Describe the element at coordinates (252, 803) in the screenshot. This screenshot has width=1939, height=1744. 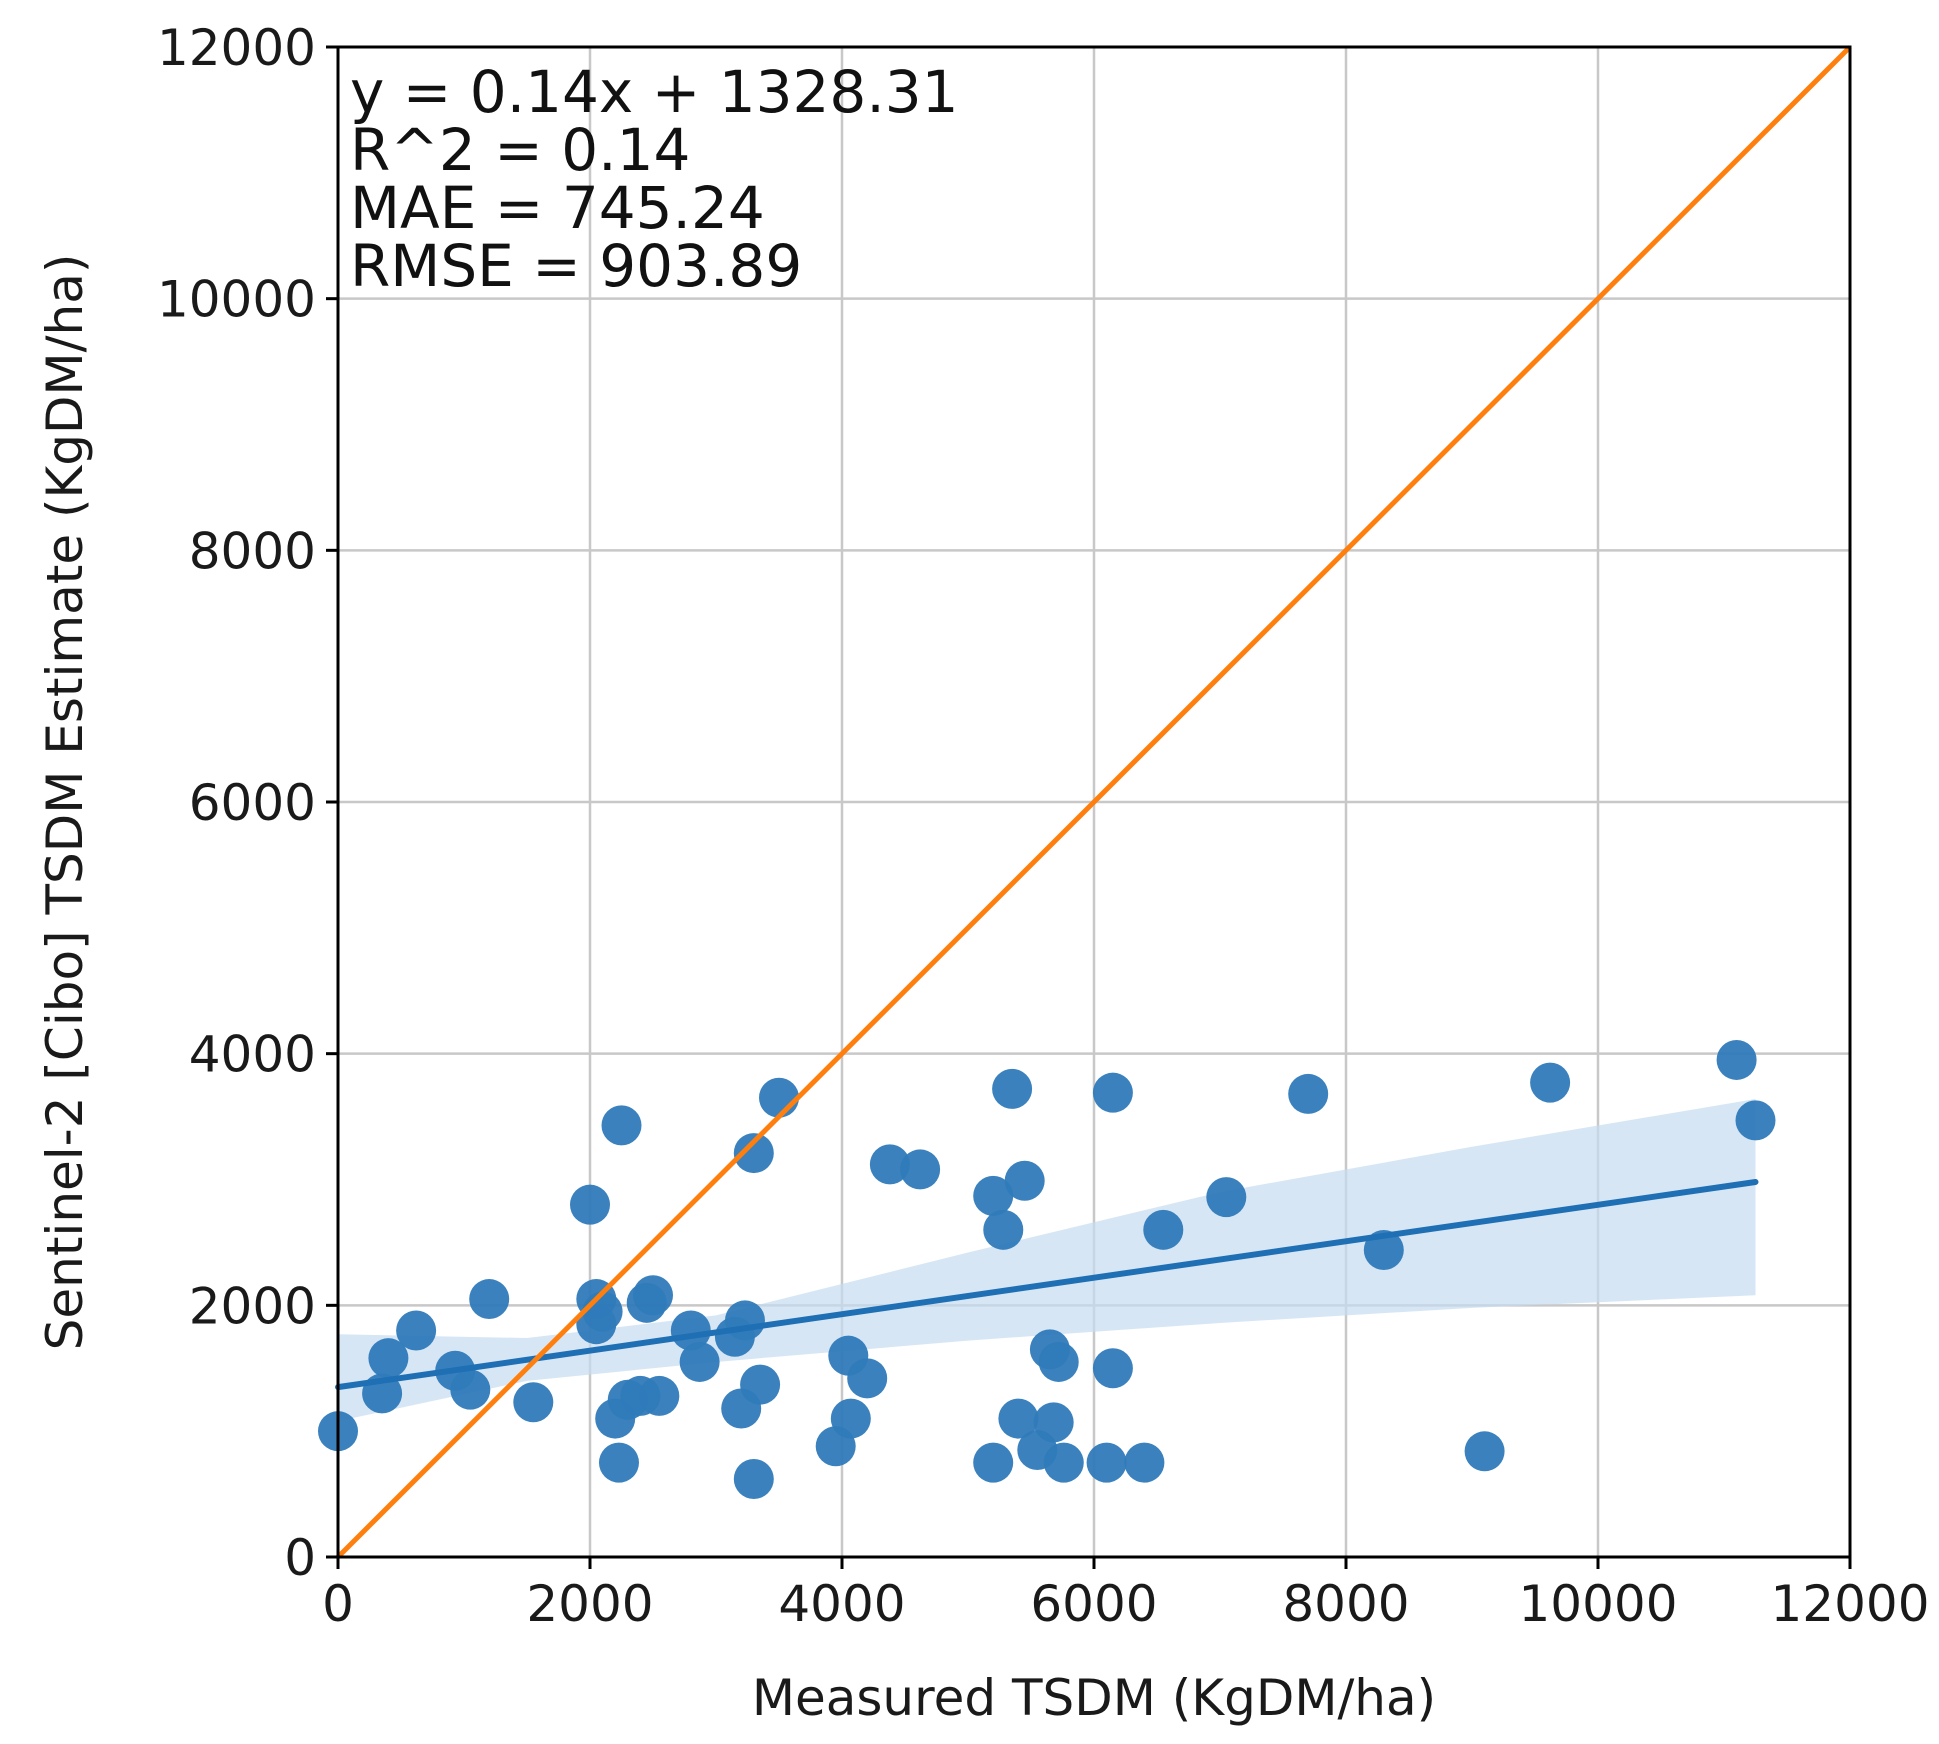
I see `y-tick-label: 6000` at that location.